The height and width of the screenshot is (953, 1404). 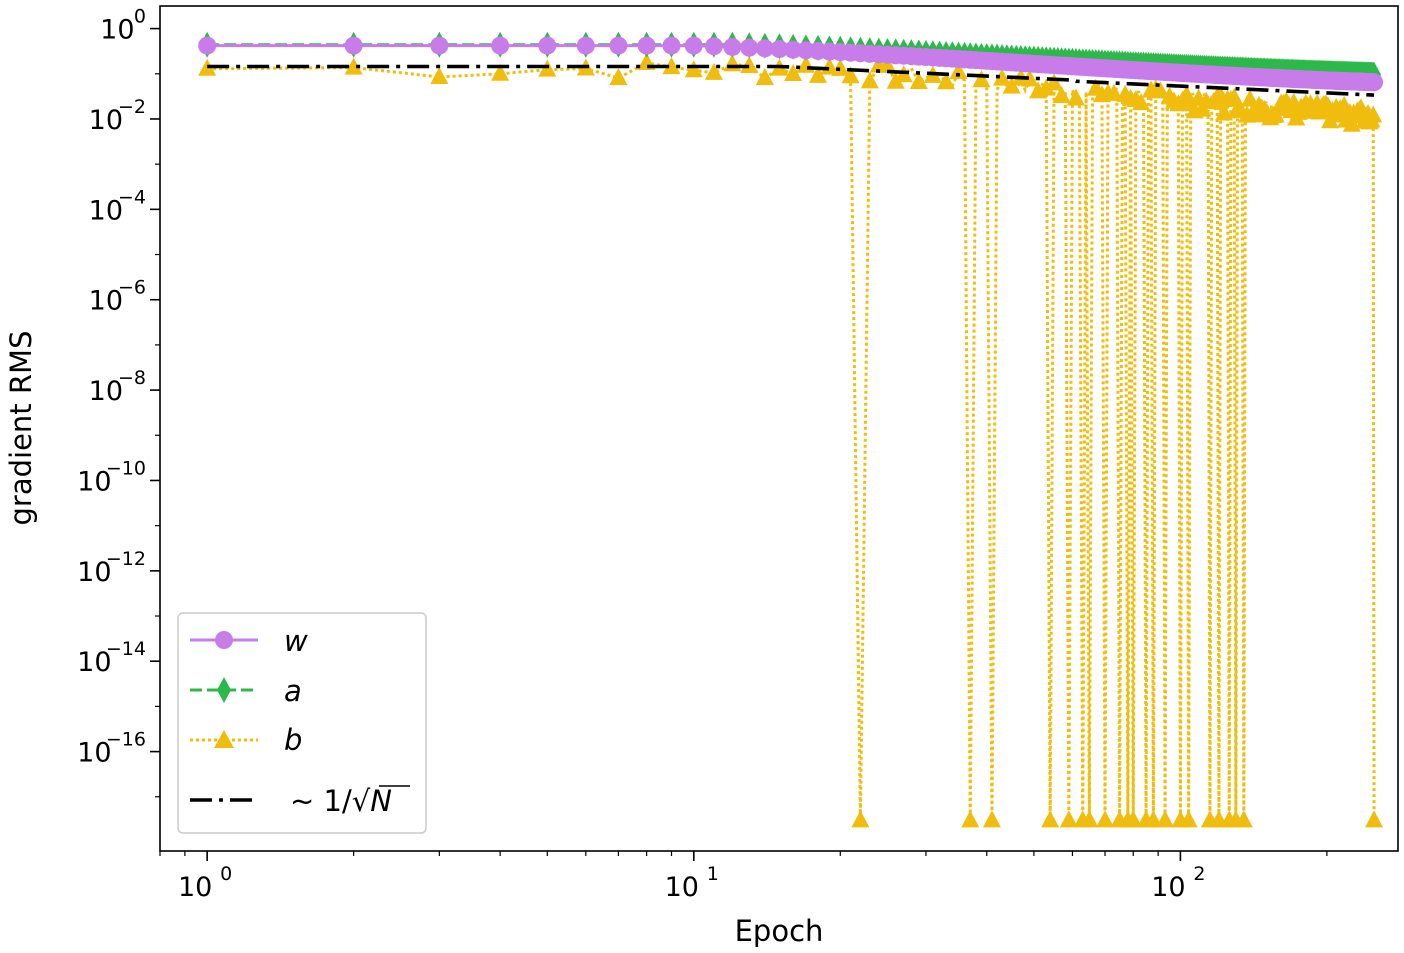 What do you see at coordinates (224, 739) in the screenshot?
I see `legend-handle-b-marker` at bounding box center [224, 739].